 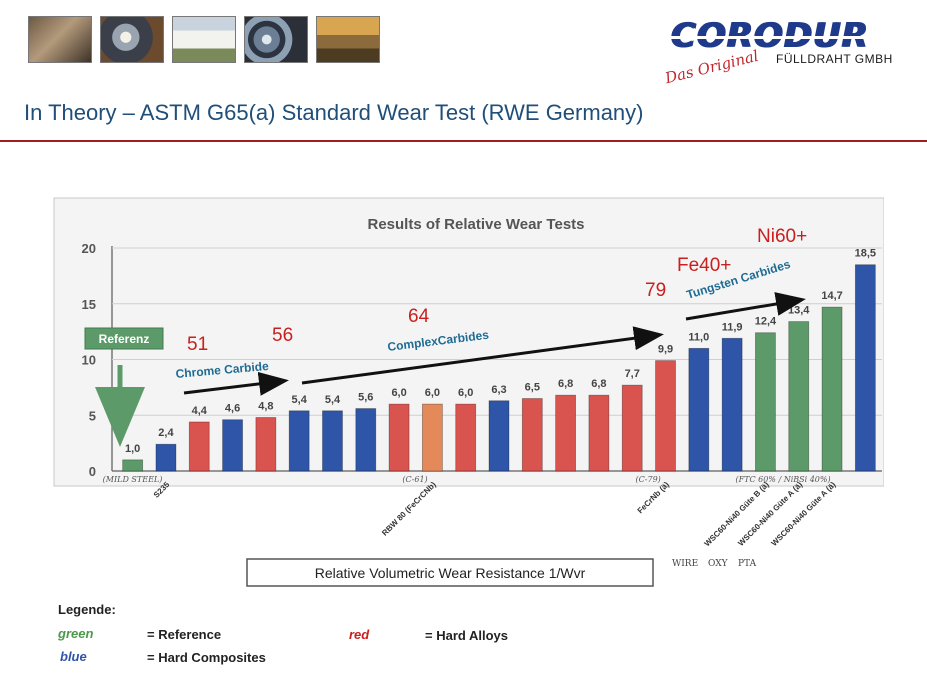 What do you see at coordinates (475, 224) in the screenshot?
I see `chart-title: Results of Relative Wear Tests` at bounding box center [475, 224].